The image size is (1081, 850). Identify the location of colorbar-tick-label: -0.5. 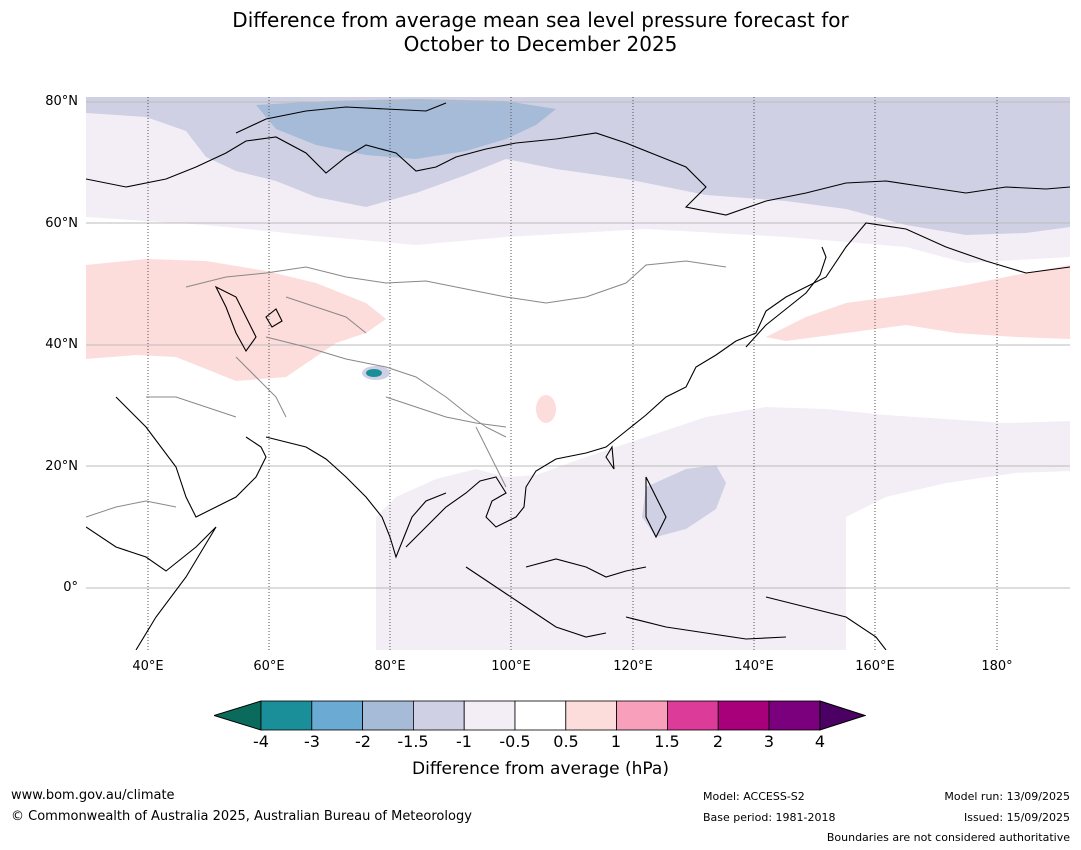
(515, 741).